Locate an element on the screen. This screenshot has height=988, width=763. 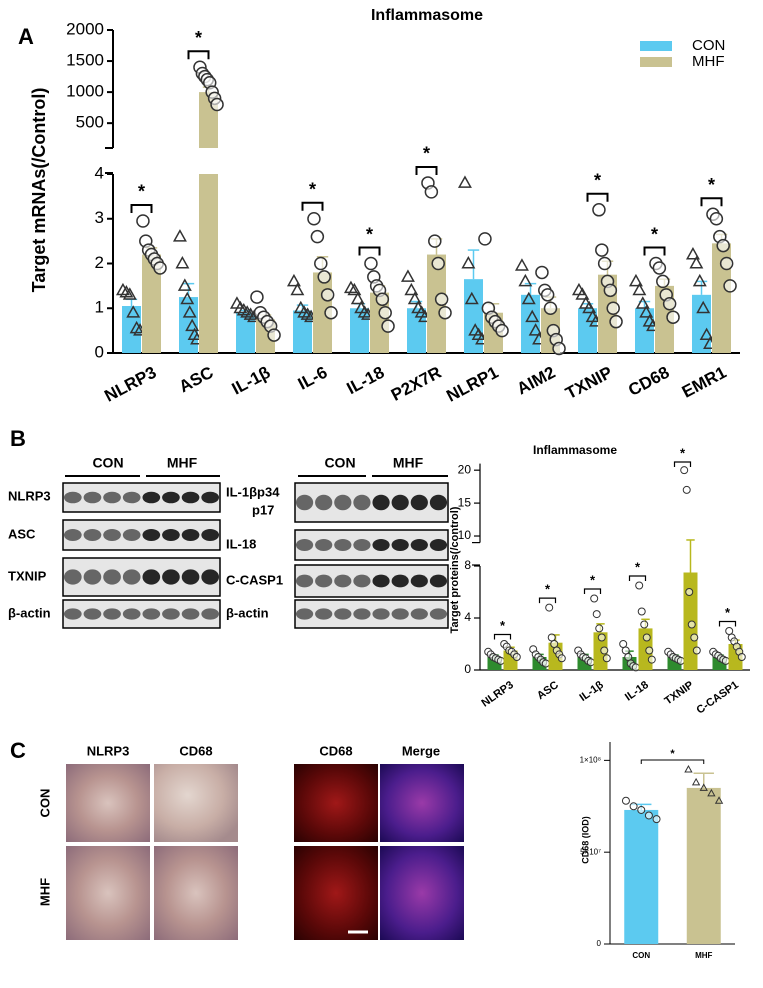
blot-label: β-actin is located at coordinates (247, 612).